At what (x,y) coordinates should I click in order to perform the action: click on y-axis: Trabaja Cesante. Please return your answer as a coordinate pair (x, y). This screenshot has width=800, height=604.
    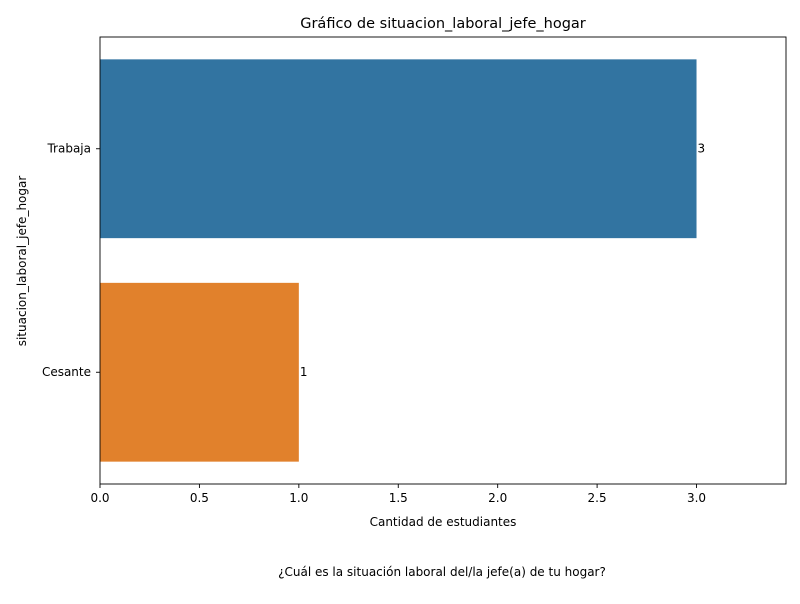
    Looking at the image, I should click on (71, 260).